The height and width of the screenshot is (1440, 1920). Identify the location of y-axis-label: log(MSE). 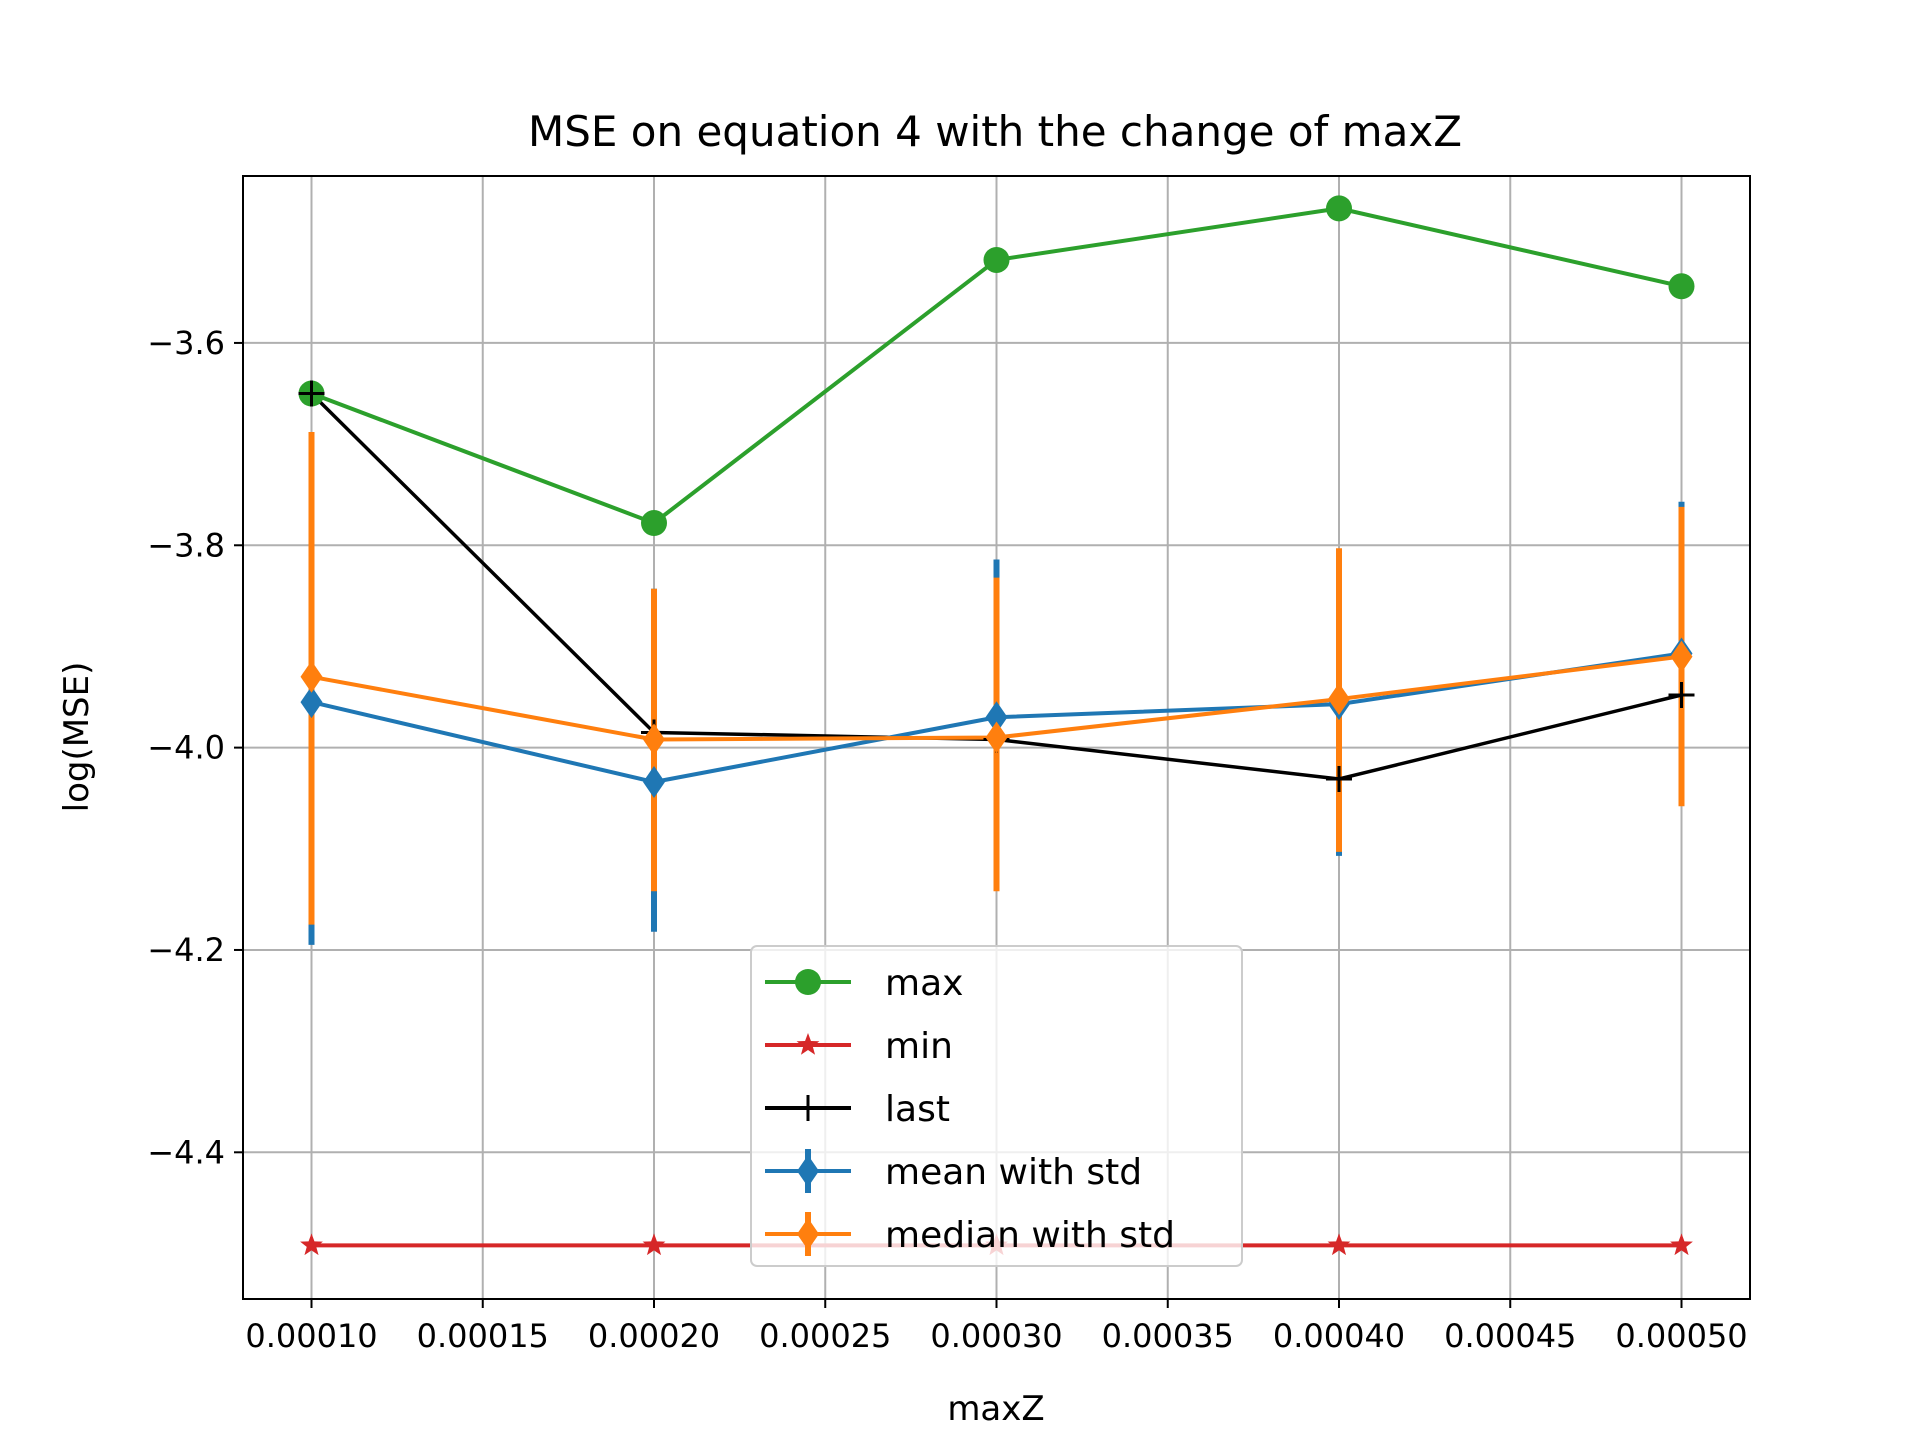
(77, 737).